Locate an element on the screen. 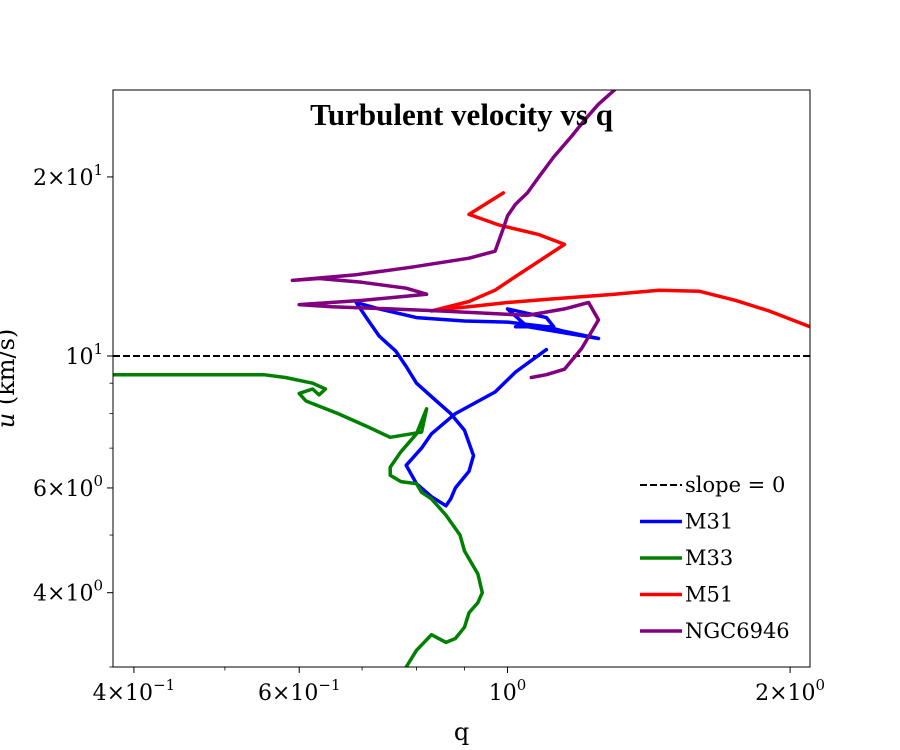 This screenshot has height=750, width=900. y-tick-label: 2×101 is located at coordinates (68, 176).